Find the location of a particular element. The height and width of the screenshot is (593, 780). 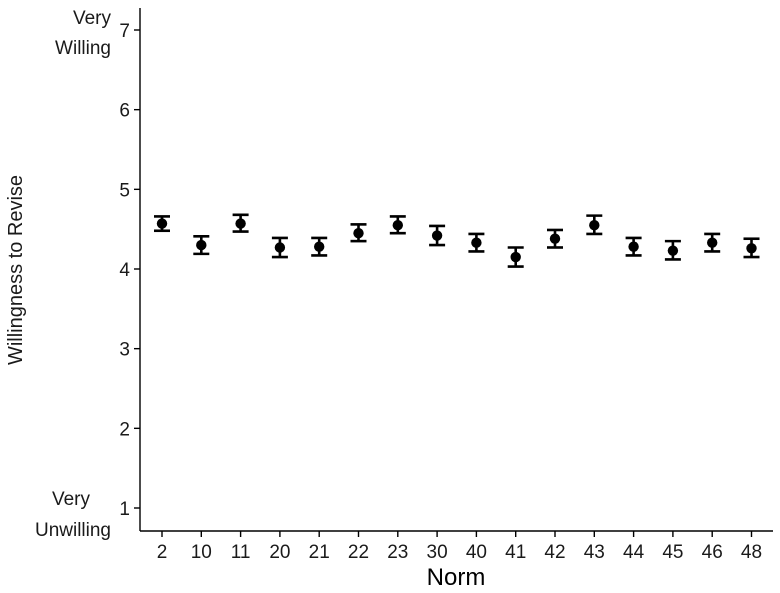

x-tick-label: 23 is located at coordinates (397, 552).